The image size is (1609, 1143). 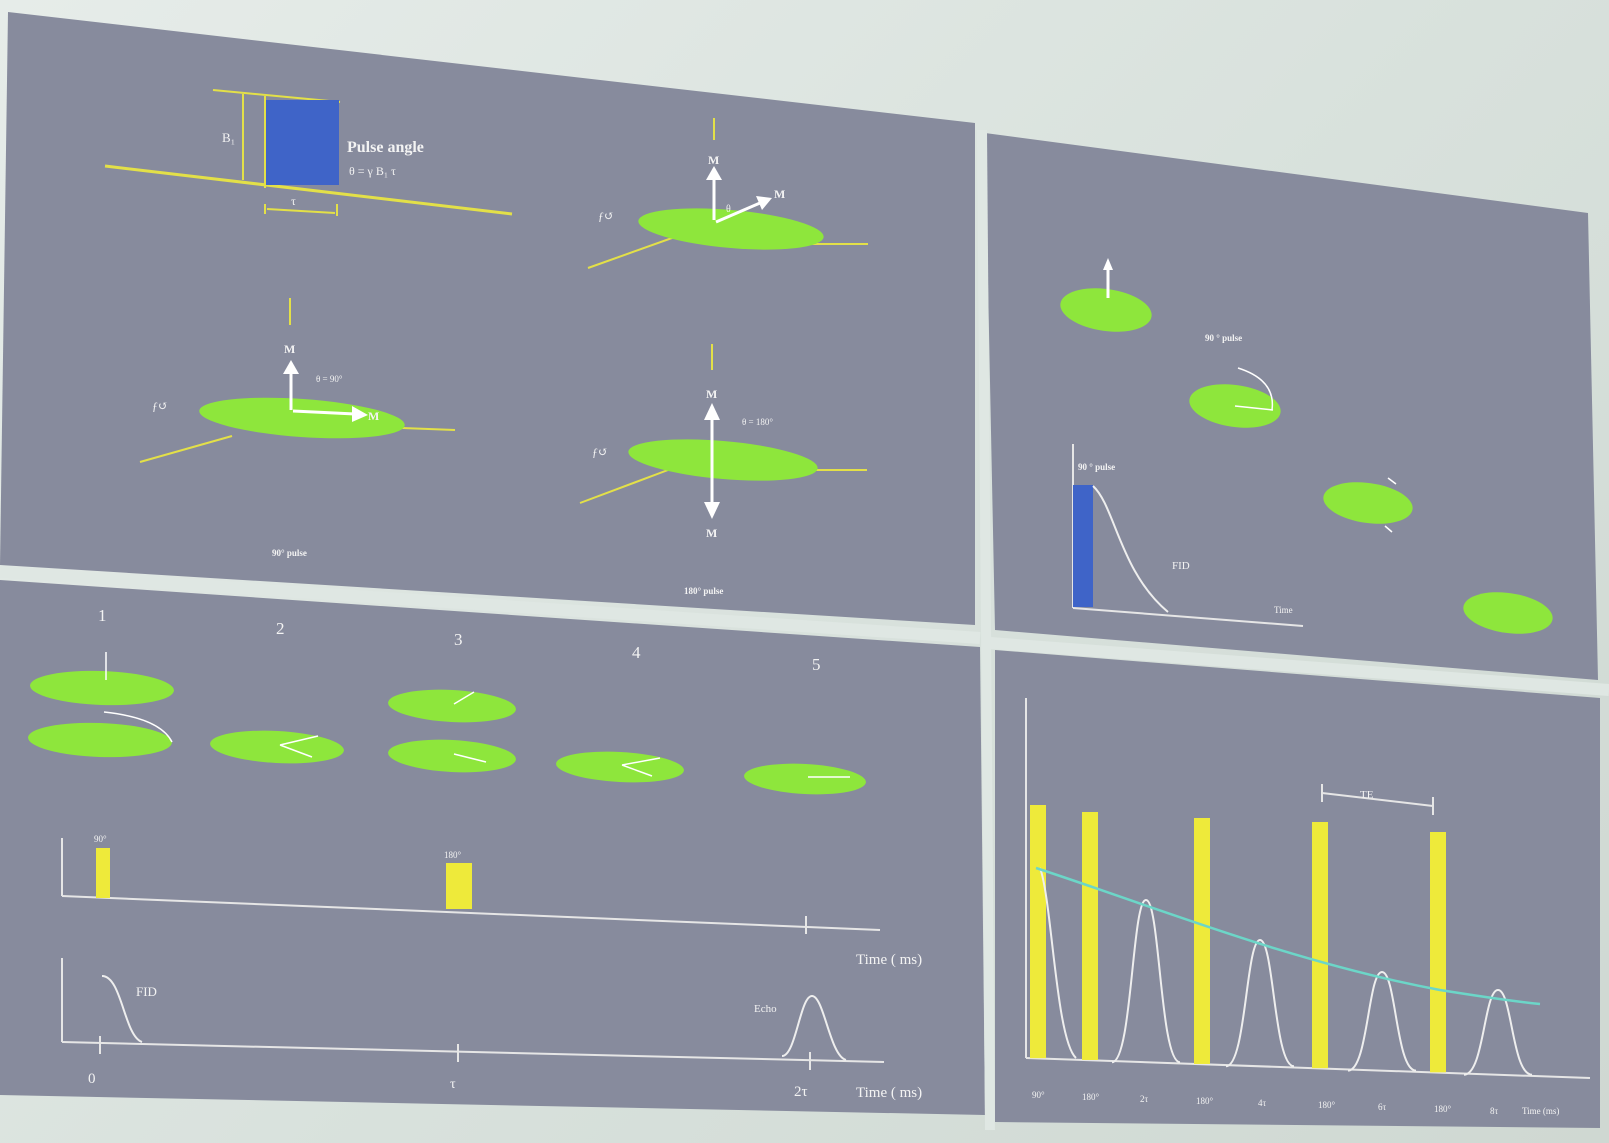 What do you see at coordinates (1494, 1111) in the screenshot?
I see `x-label: 8τ` at bounding box center [1494, 1111].